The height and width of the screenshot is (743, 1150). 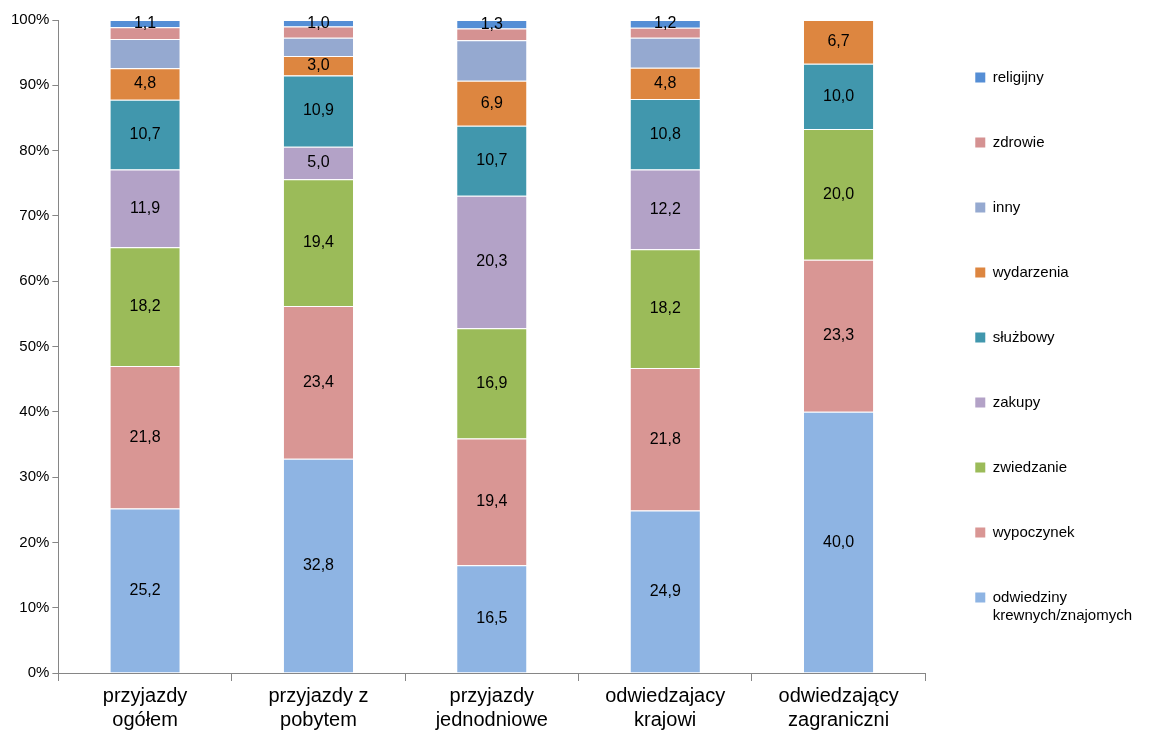 What do you see at coordinates (318, 162) in the screenshot?
I see `data-label: 5,0` at bounding box center [318, 162].